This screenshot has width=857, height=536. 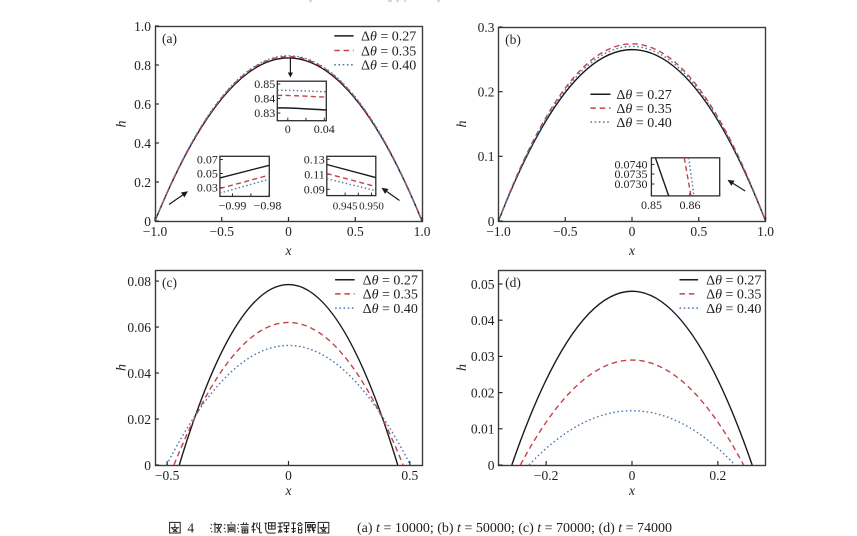 What do you see at coordinates (264, 99) in the screenshot?
I see `svg-text: 0.84` at bounding box center [264, 99].